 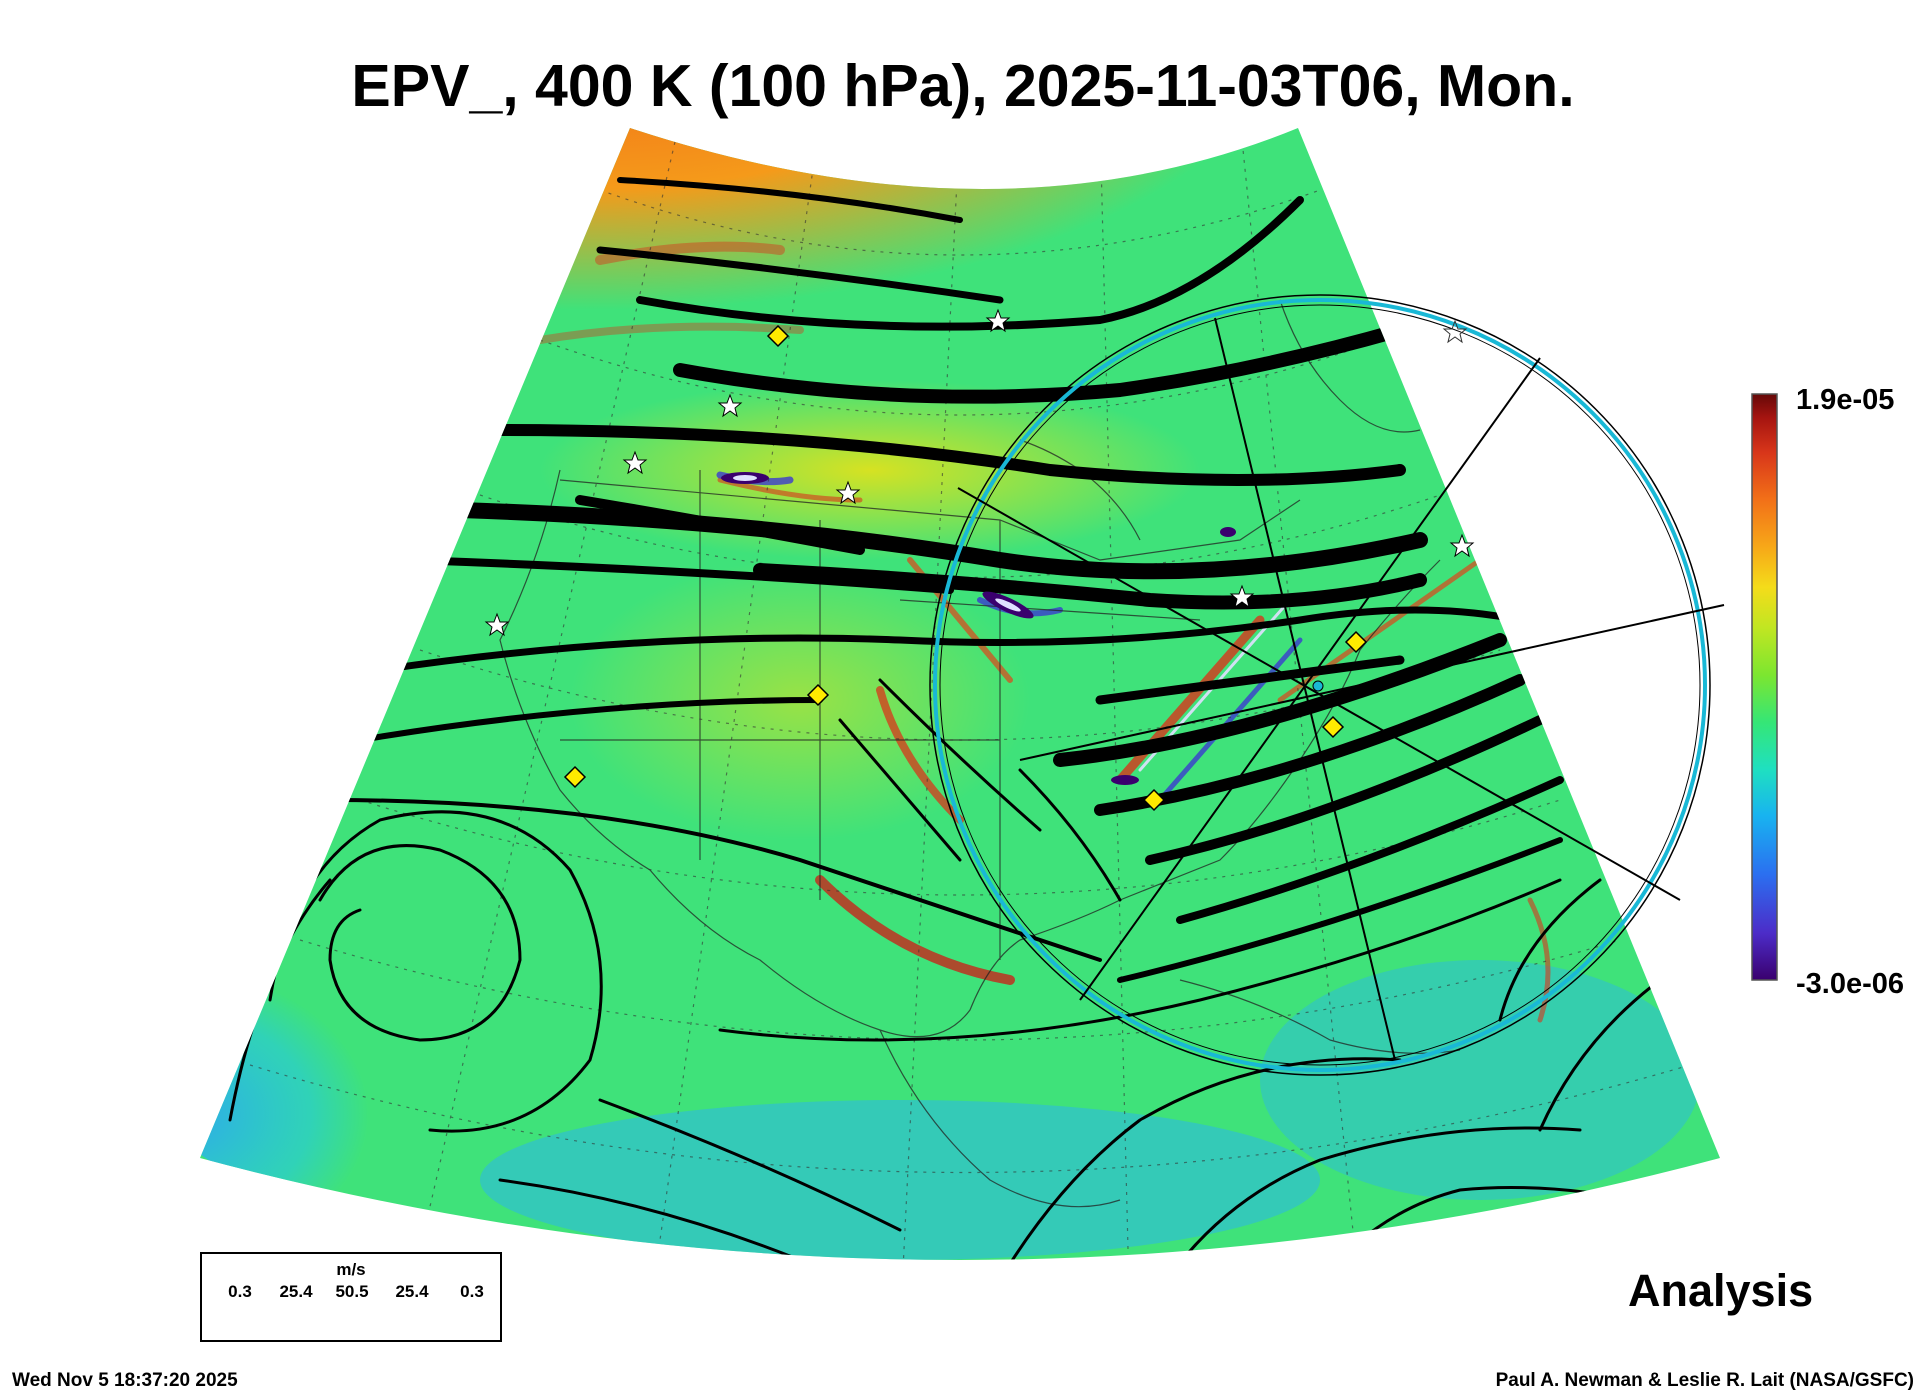 I want to click on panel-label: Analysis, so click(x=1721, y=1290).